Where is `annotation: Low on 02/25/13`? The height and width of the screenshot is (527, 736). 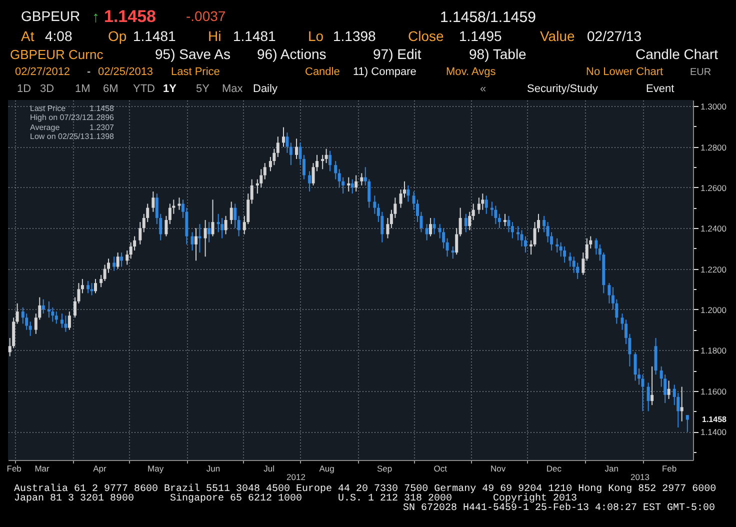 annotation: Low on 02/25/13 is located at coordinates (60, 136).